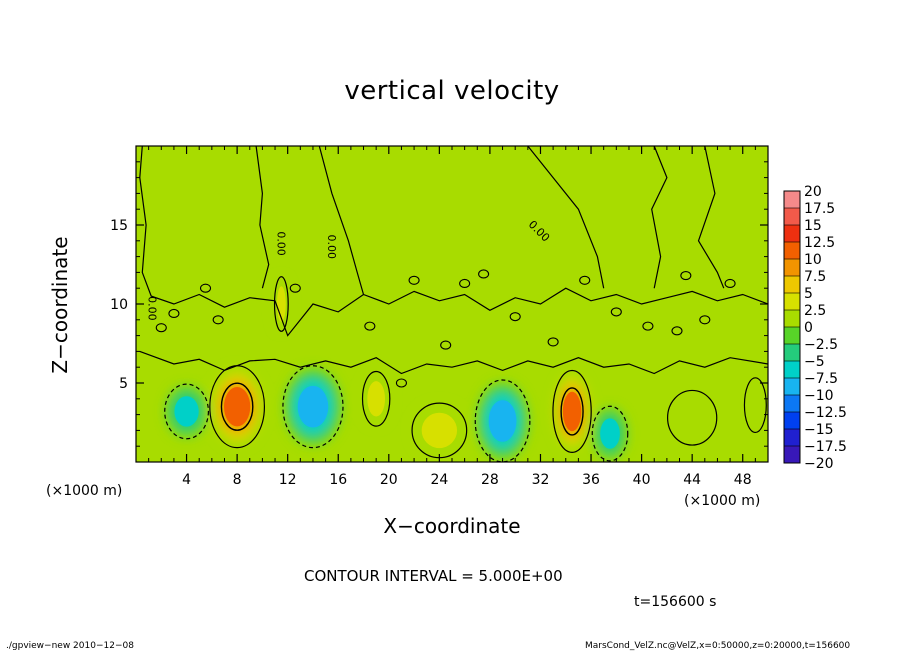 The width and height of the screenshot is (904, 654). I want to click on colorbar-label: 5, so click(808, 294).